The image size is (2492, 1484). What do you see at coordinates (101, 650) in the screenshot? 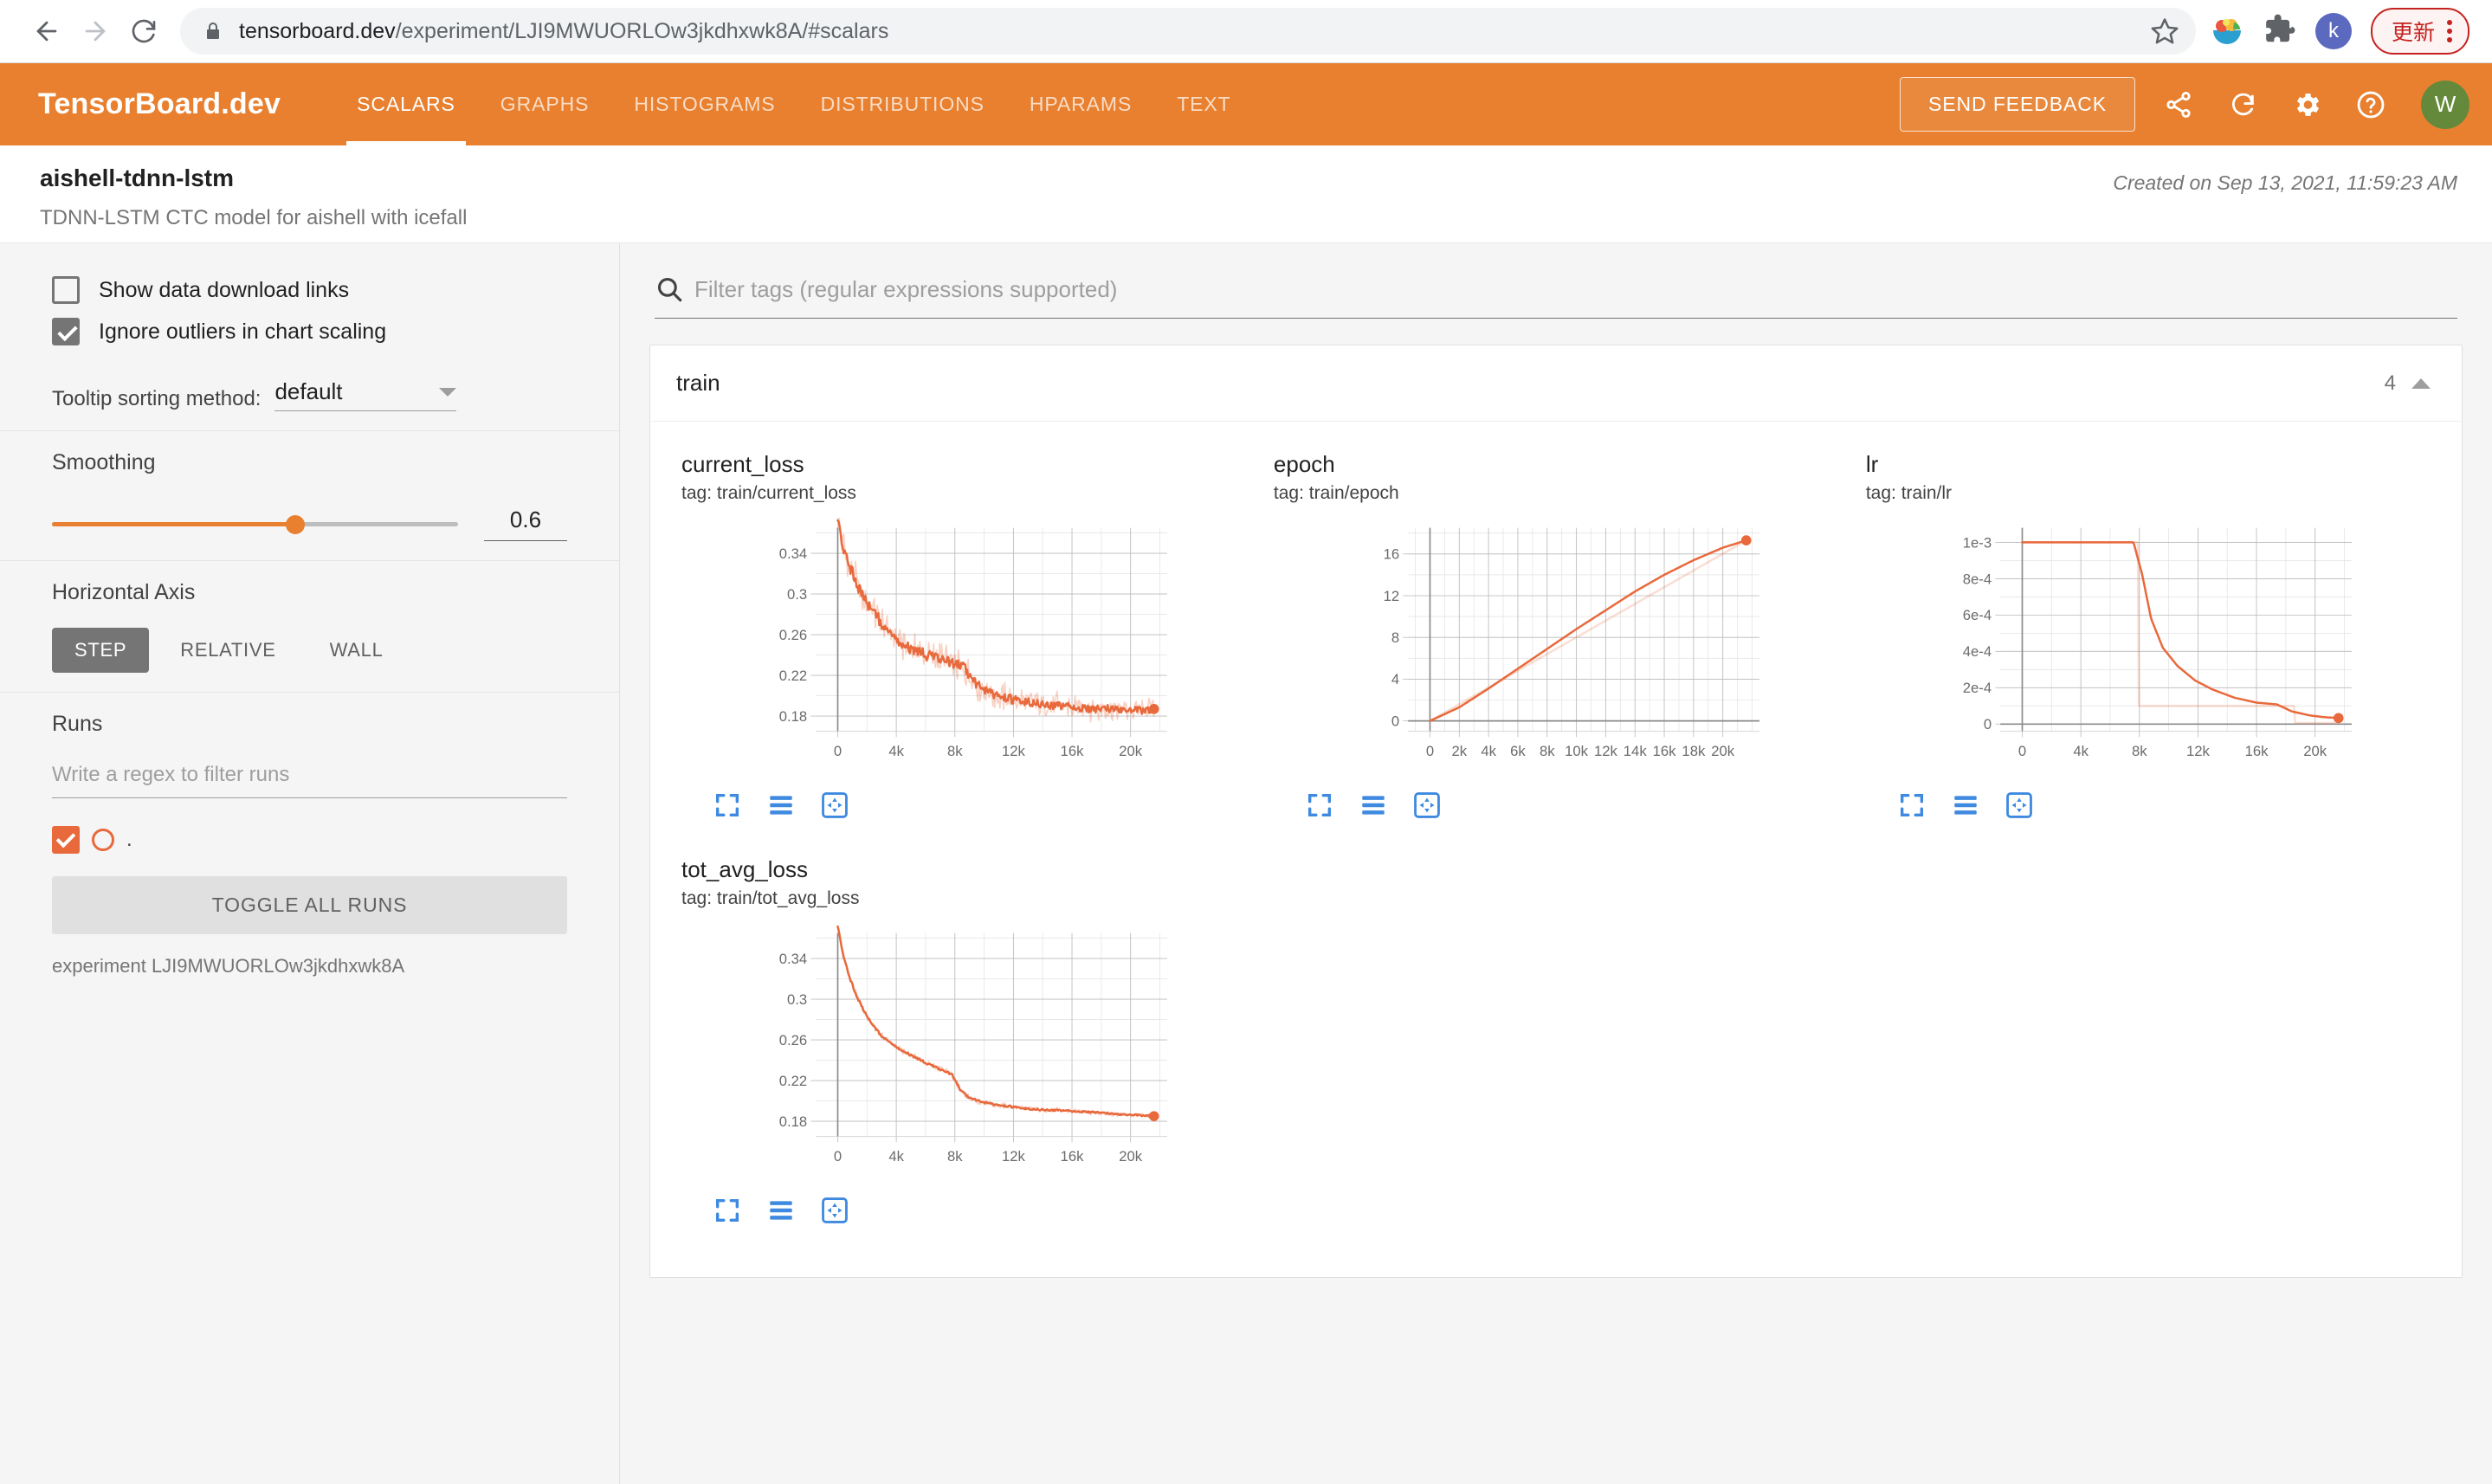
I see `axis-tab-step: STEP` at bounding box center [101, 650].